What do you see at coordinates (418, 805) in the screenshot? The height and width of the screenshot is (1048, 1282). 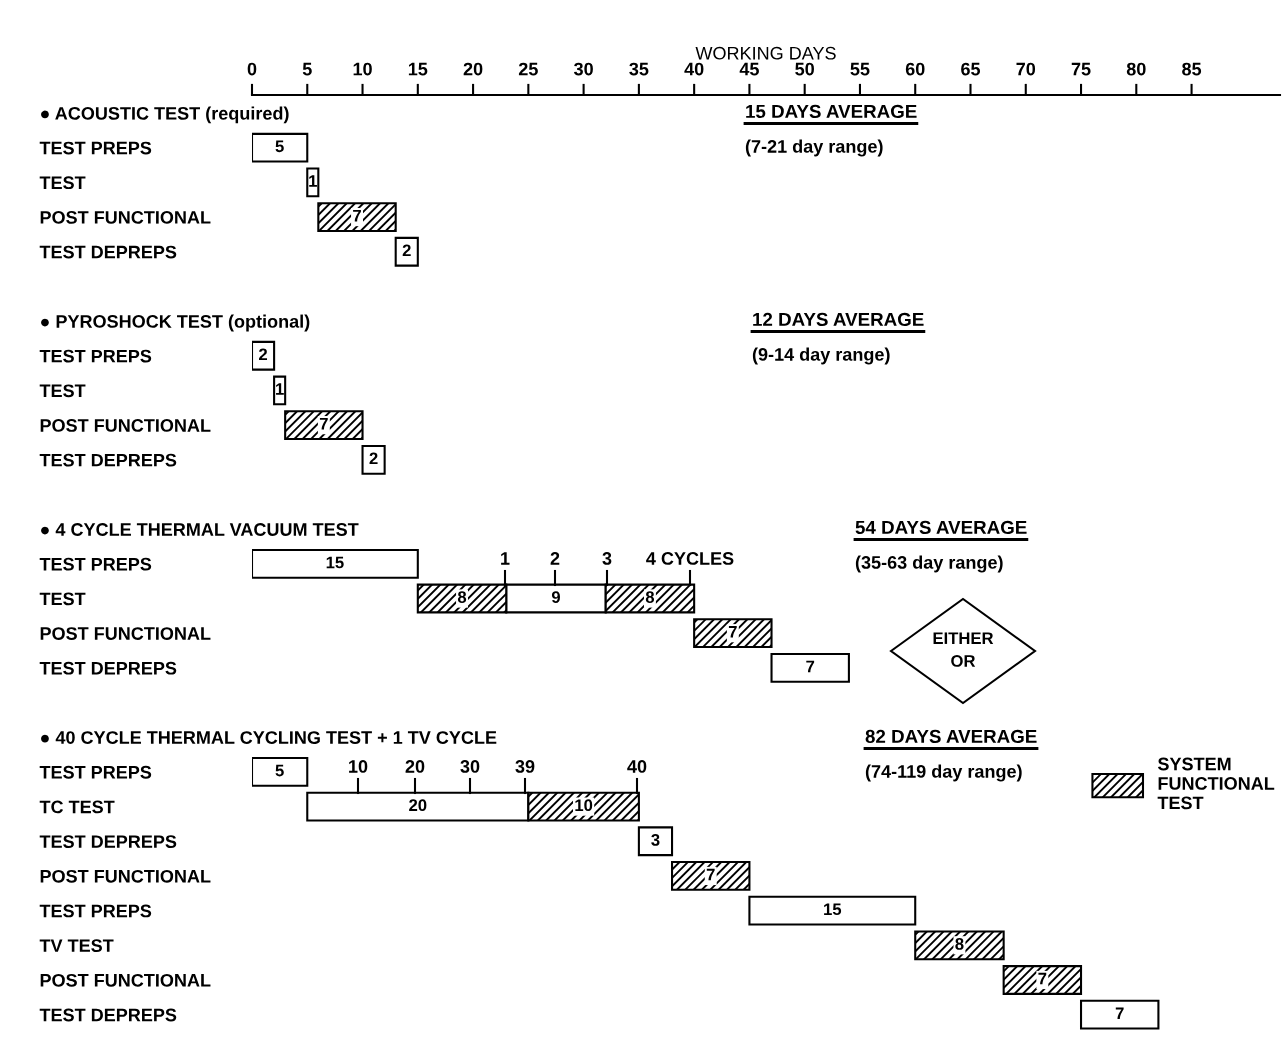 I see `data-label: 20` at bounding box center [418, 805].